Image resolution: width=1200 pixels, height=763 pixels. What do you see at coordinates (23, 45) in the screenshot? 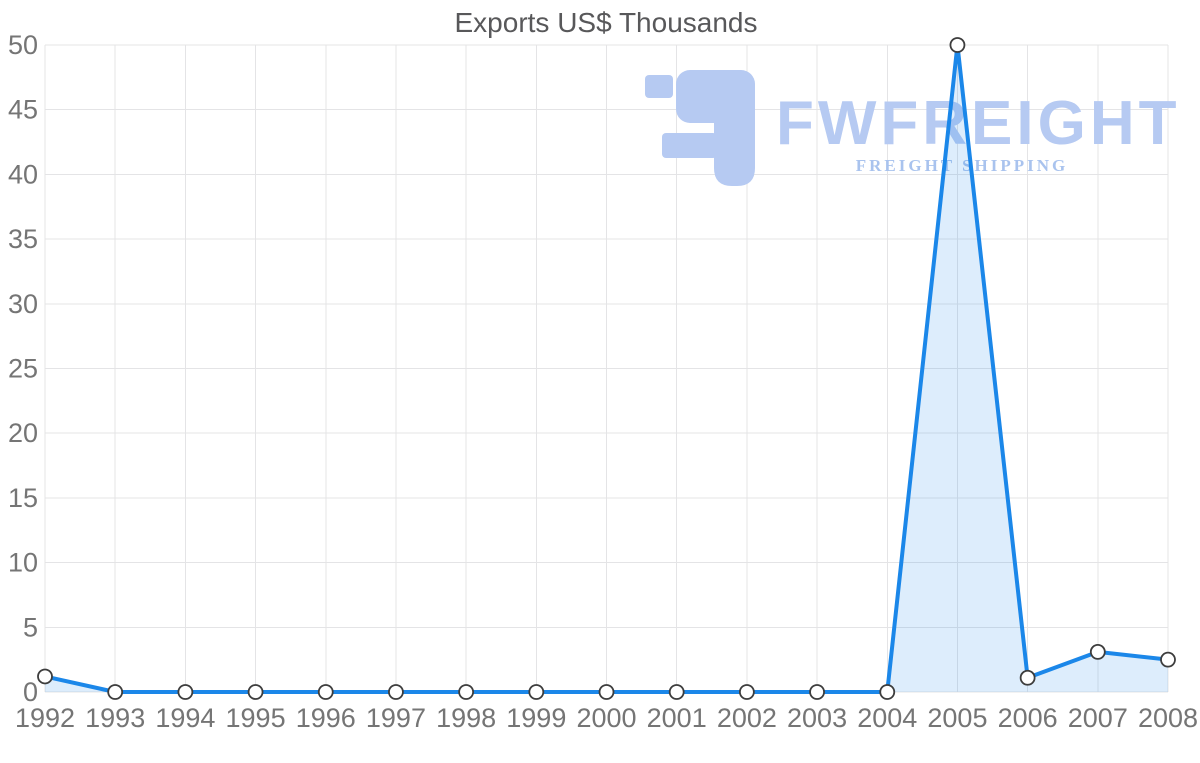
I see `y-tick-50: 50` at bounding box center [23, 45].